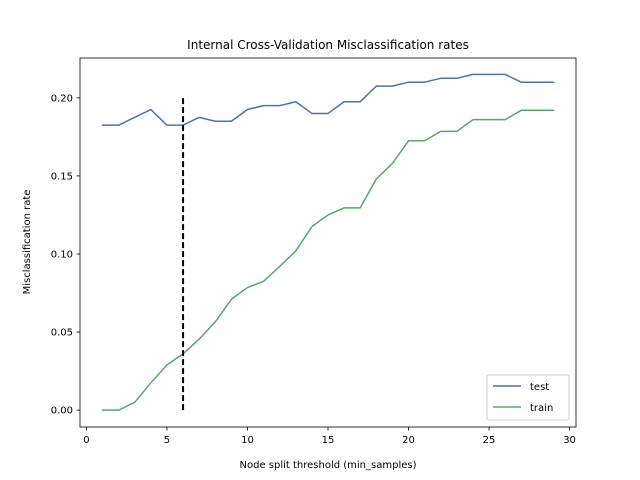  I want to click on y-tick-label: 0.15, so click(62, 176).